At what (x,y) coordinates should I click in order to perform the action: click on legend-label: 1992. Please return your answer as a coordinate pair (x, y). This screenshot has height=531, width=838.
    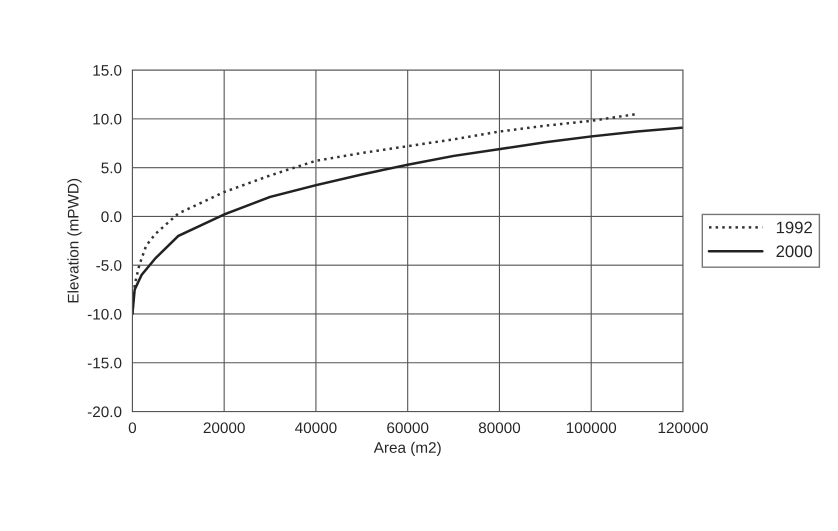
    Looking at the image, I should click on (794, 228).